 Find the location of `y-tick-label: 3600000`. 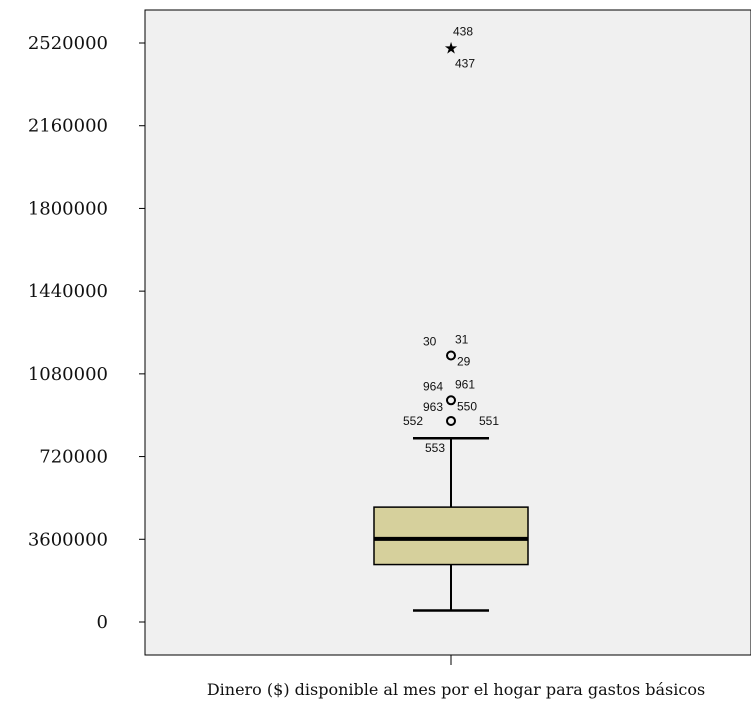

y-tick-label: 3600000 is located at coordinates (68, 539).